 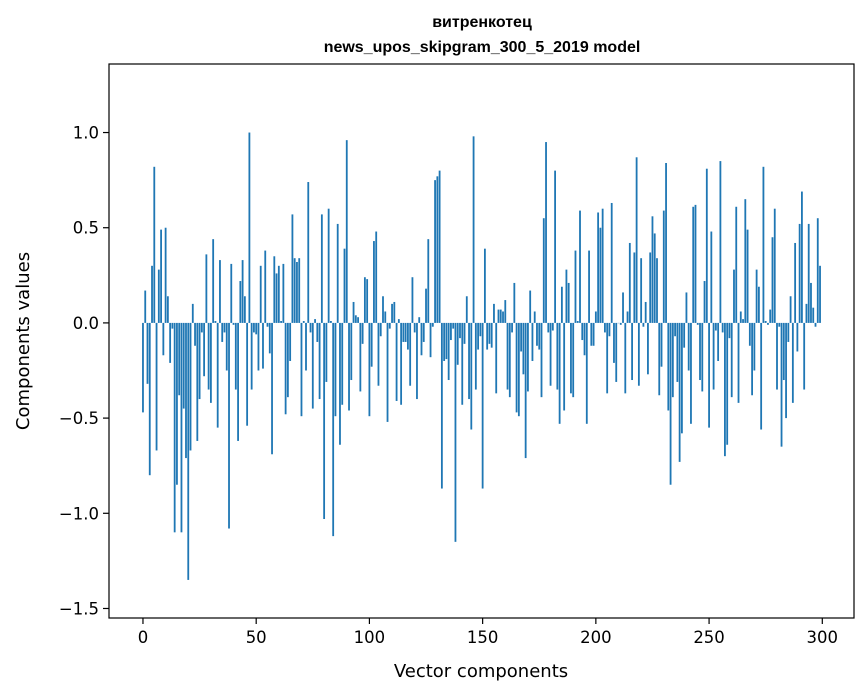 I want to click on y-tick-label: 1.0, so click(x=86, y=133).